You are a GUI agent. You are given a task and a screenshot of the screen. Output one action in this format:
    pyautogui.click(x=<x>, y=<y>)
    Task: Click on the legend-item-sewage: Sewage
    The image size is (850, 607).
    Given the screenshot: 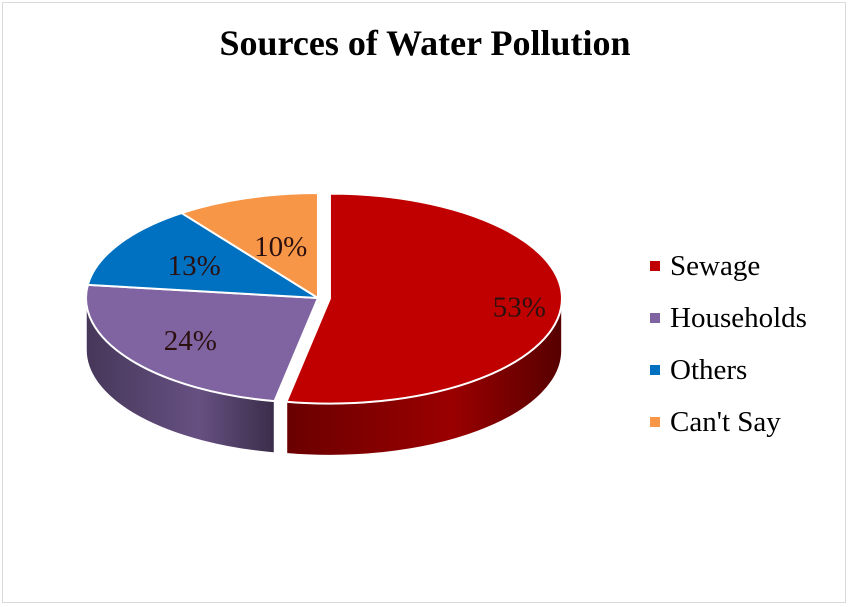 What is the action you would take?
    pyautogui.click(x=728, y=266)
    